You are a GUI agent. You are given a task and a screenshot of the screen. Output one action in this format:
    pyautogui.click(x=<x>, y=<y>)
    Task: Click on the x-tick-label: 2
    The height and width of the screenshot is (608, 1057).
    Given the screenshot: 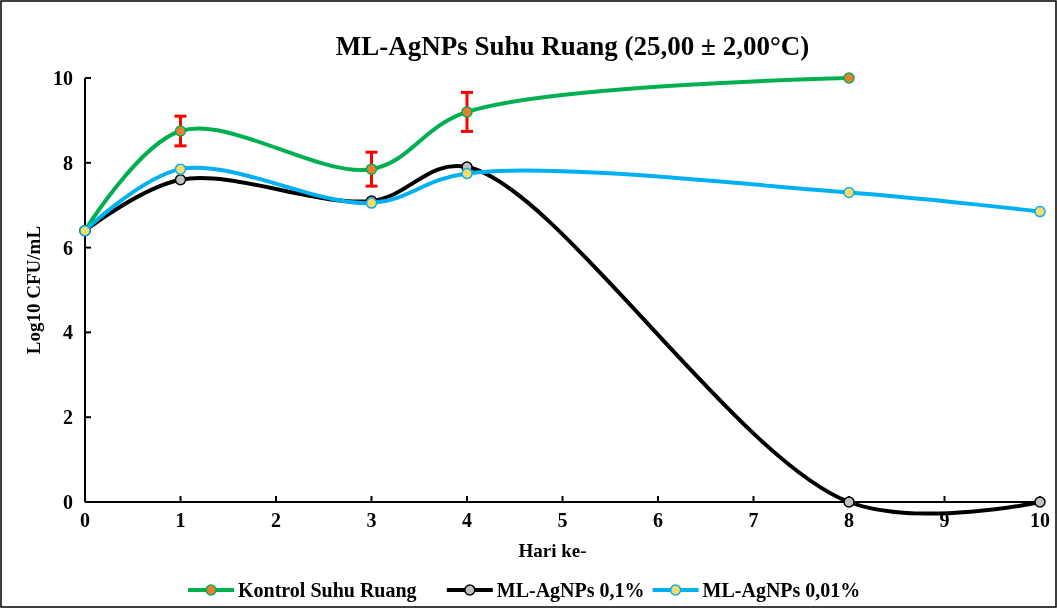 What is the action you would take?
    pyautogui.click(x=276, y=520)
    